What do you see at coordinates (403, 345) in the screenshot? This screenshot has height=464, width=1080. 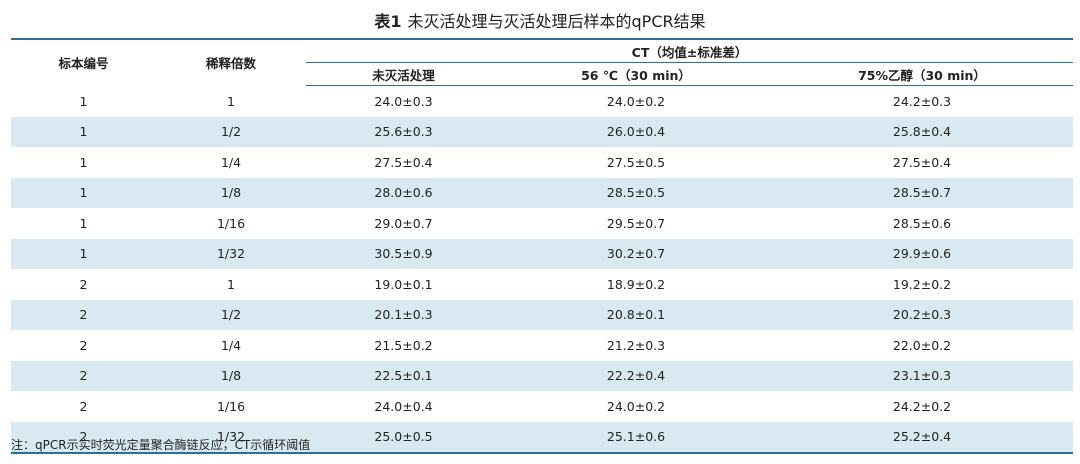 I see `cell-untreated: 21.5±0.2` at bounding box center [403, 345].